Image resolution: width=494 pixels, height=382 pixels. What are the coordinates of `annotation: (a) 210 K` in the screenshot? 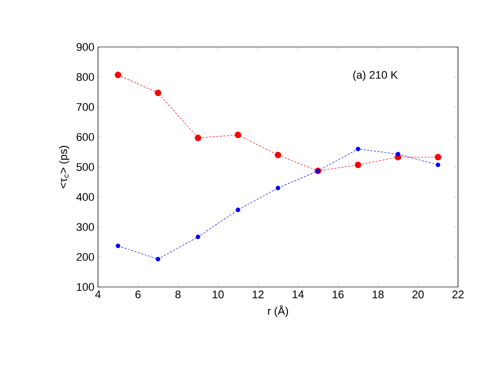 It's located at (375, 75).